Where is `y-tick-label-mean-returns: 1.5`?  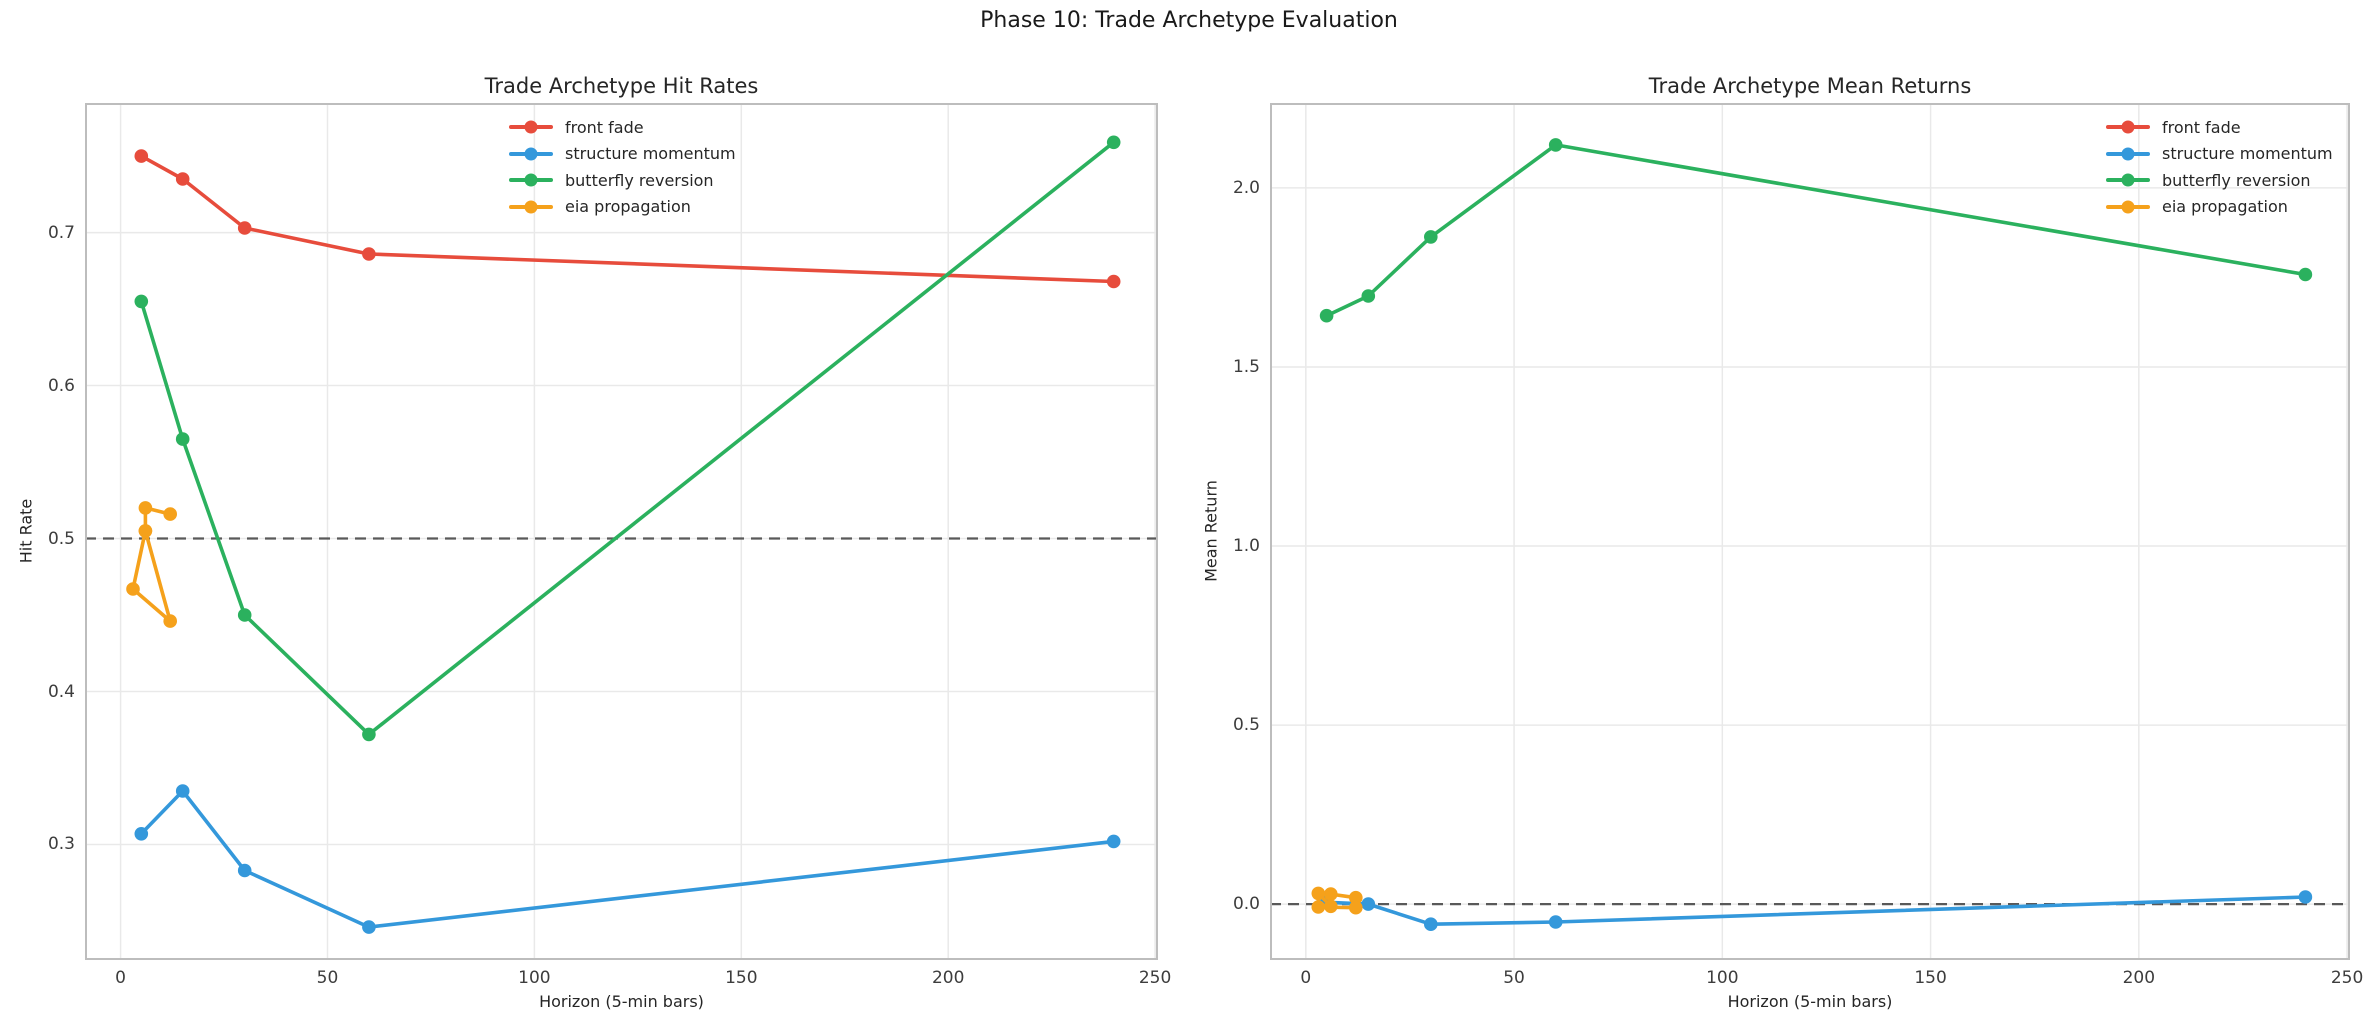
y-tick-label-mean-returns: 1.5 is located at coordinates (1246, 366).